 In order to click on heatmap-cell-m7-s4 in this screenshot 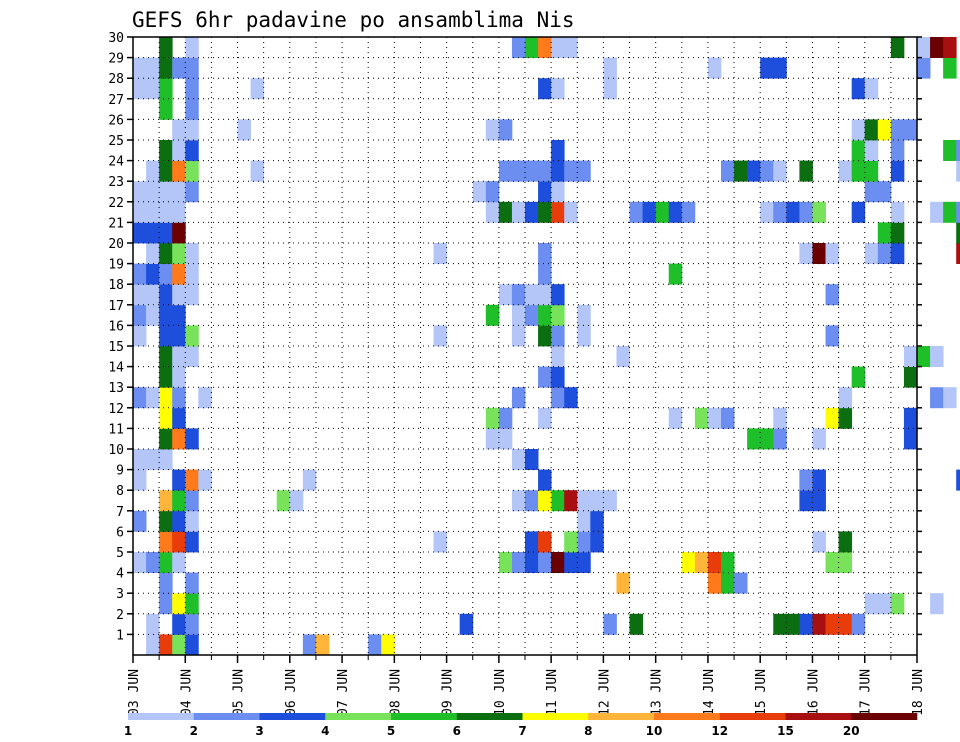, I will do `click(192, 521)`.